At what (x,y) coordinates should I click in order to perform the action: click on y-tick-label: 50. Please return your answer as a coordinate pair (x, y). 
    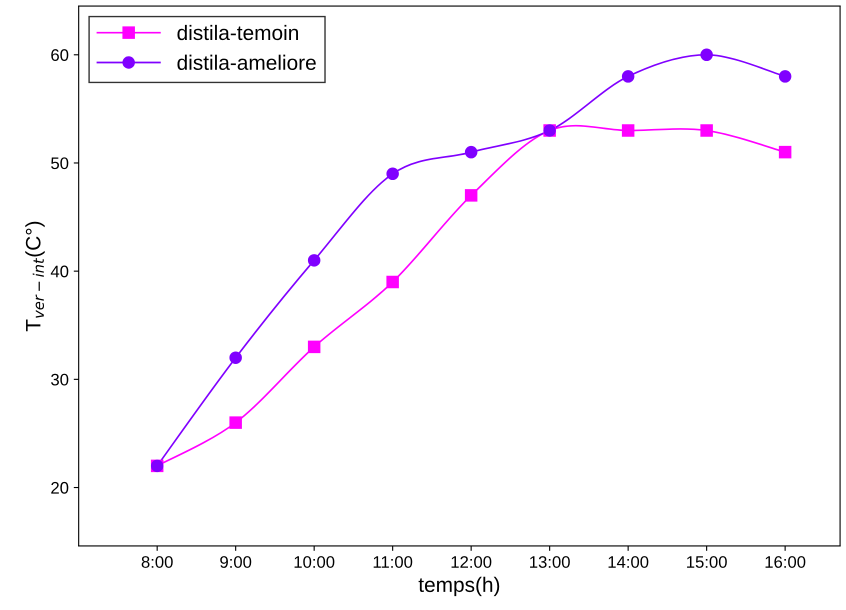
    Looking at the image, I should click on (59, 163).